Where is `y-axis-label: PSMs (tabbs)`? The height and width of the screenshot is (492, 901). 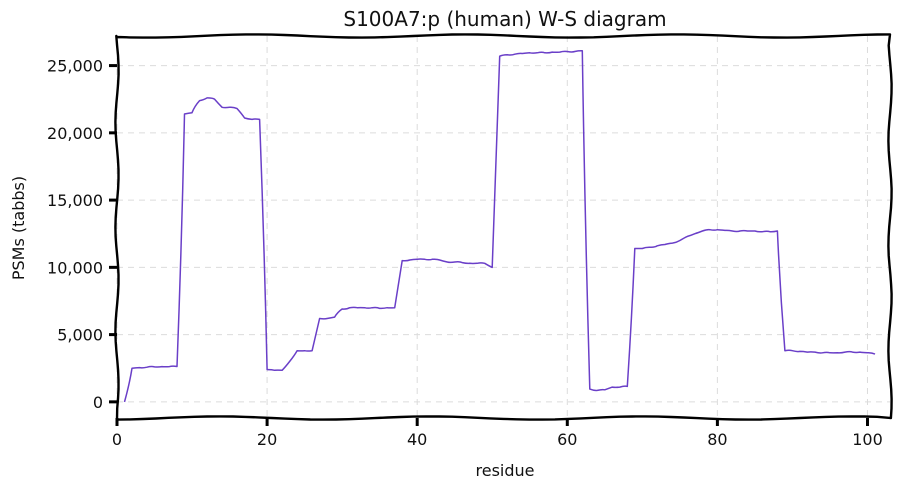 y-axis-label: PSMs (tabbs) is located at coordinates (18, 228).